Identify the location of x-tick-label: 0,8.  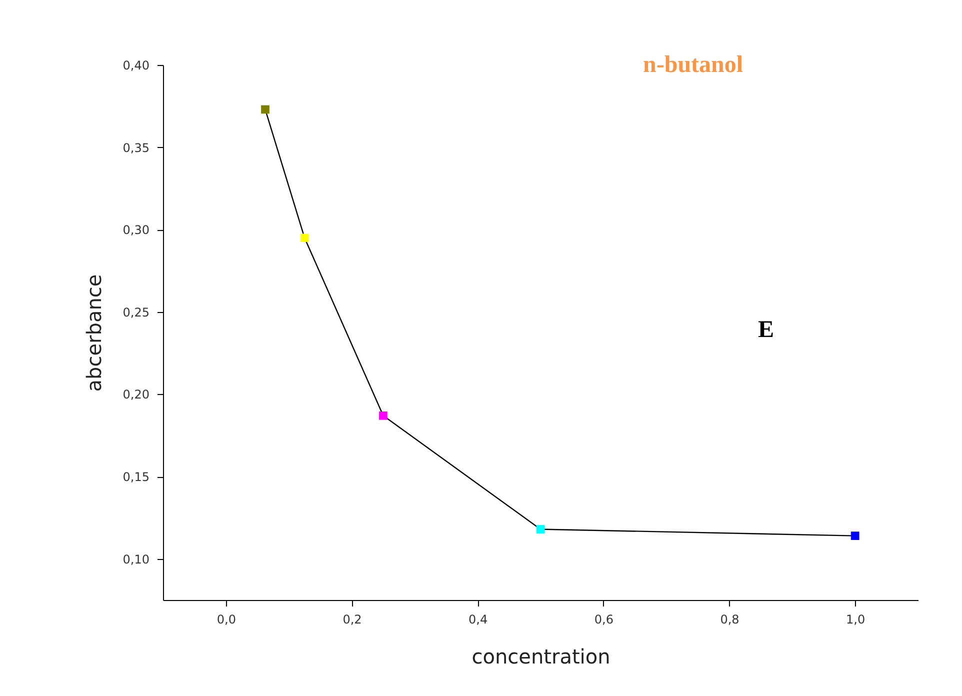
(730, 619).